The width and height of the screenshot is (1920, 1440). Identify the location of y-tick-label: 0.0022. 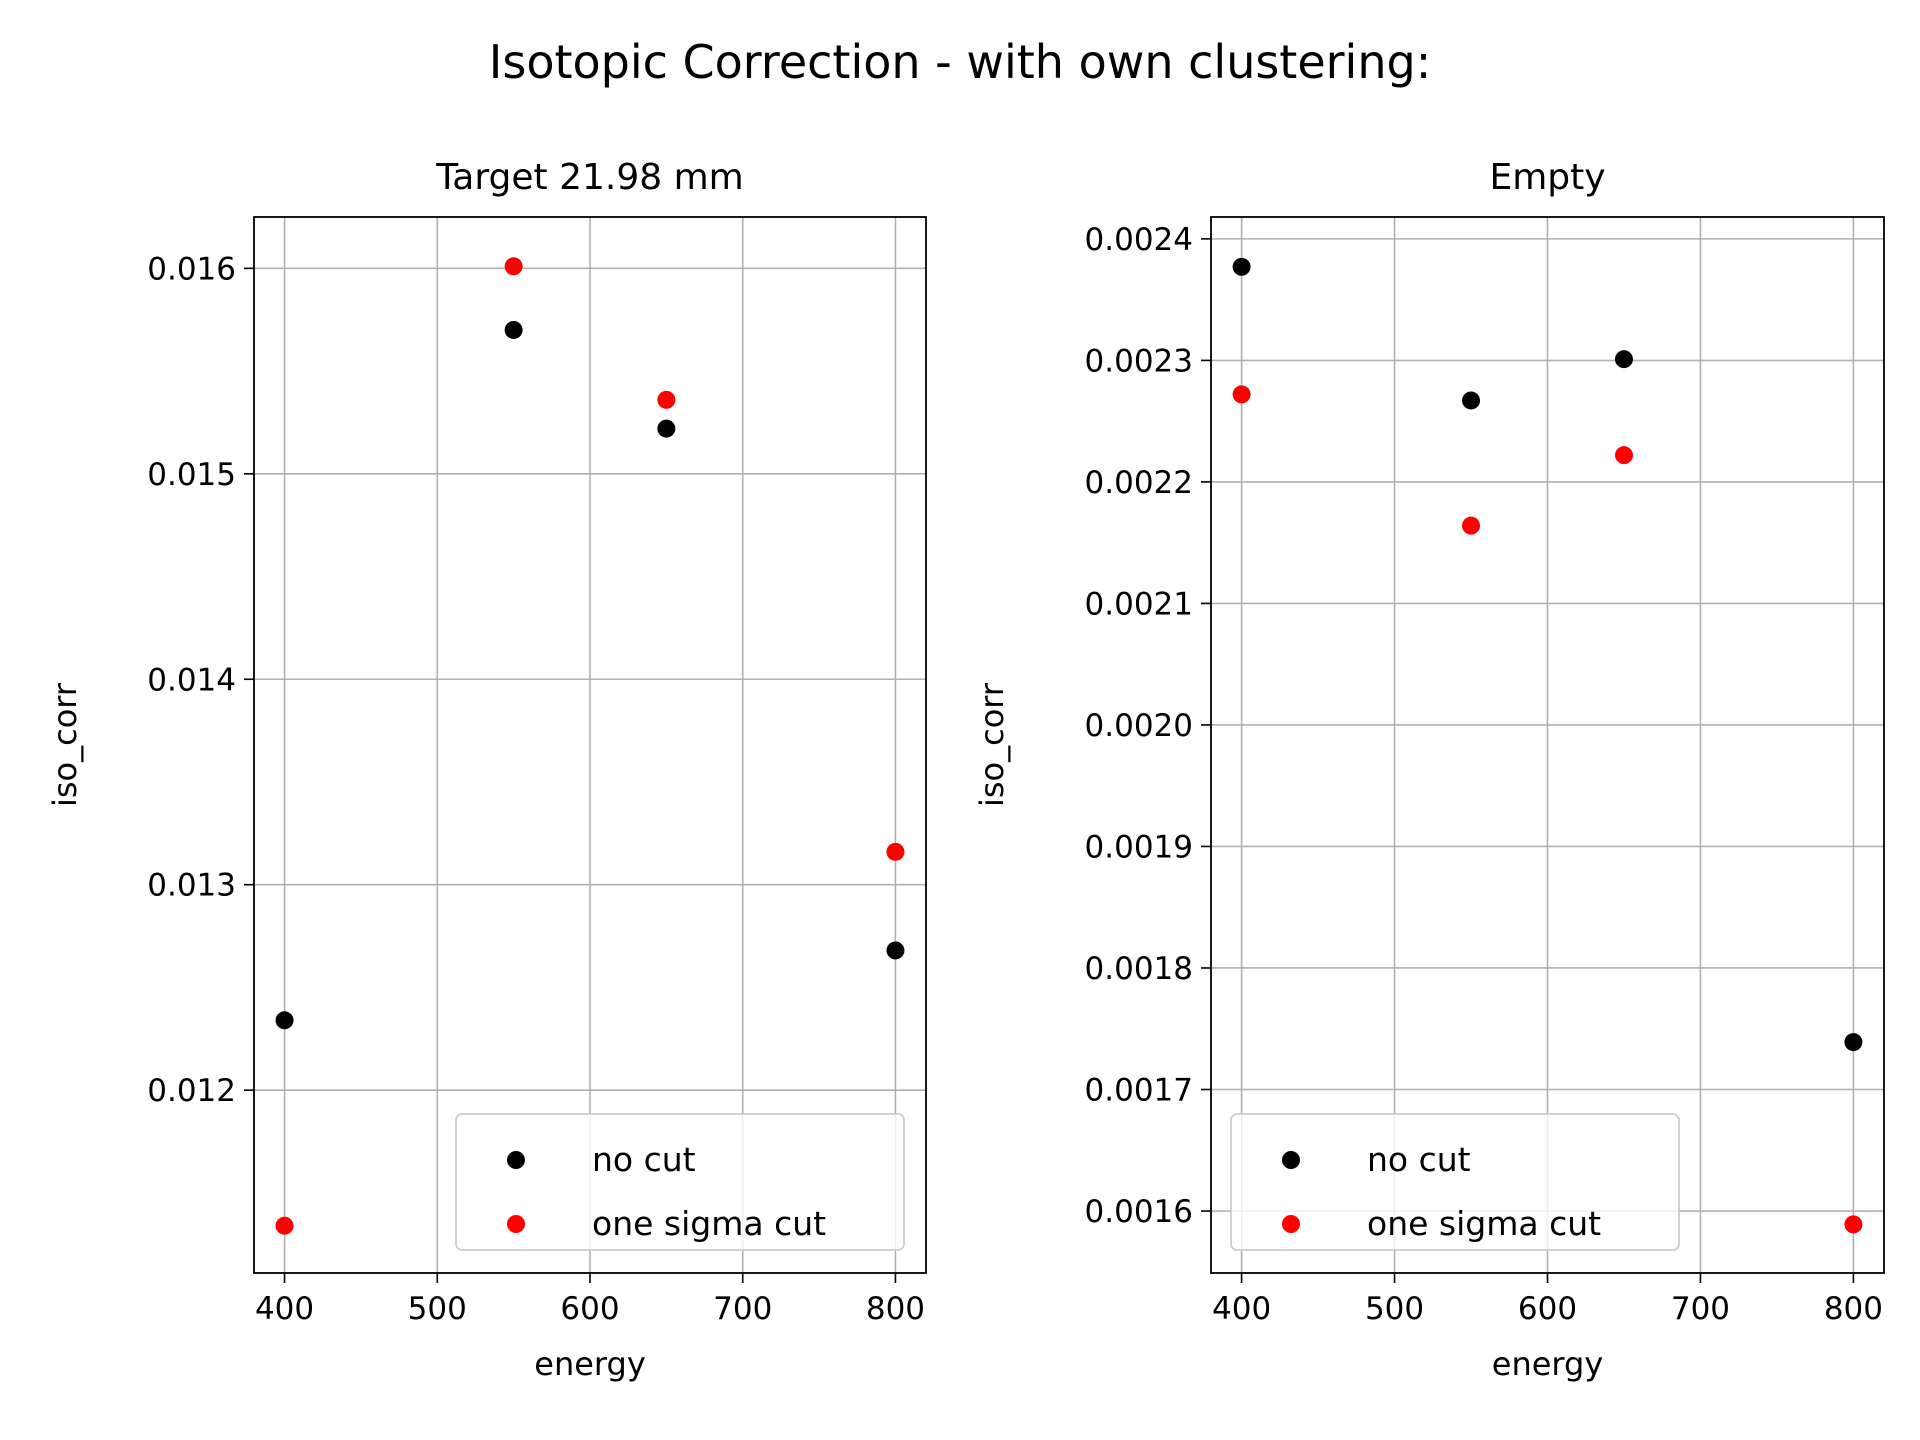
(1139, 483).